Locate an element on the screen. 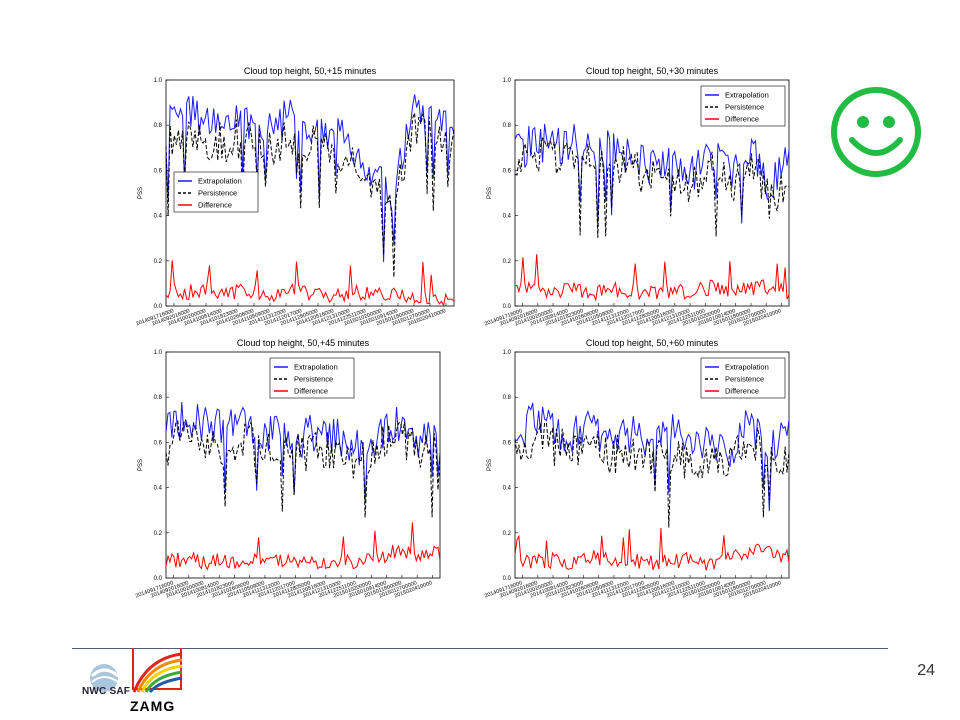 The height and width of the screenshot is (720, 960). zamg-logo is located at coordinates (157, 673).